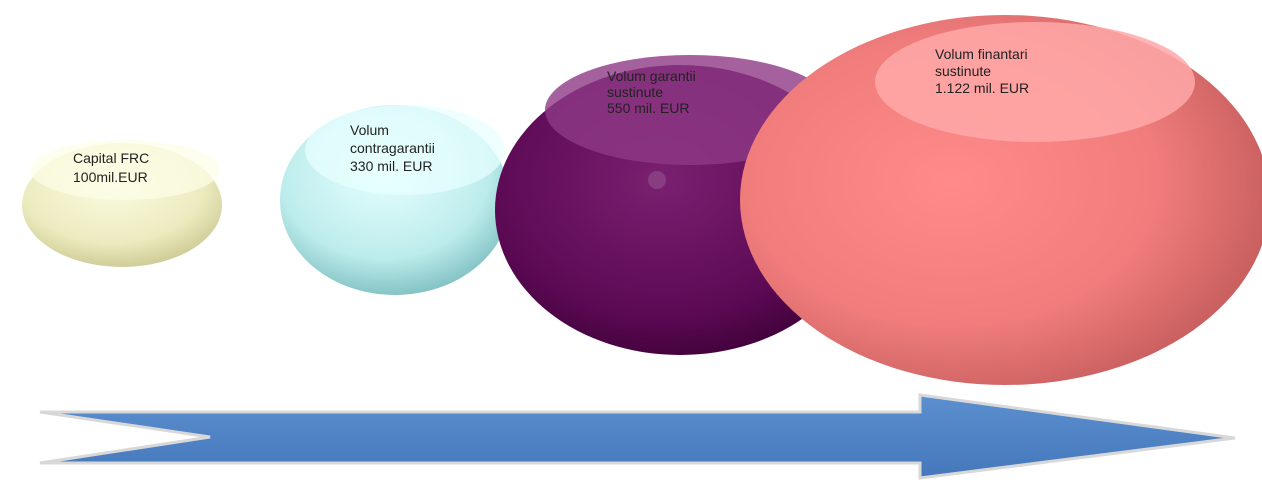 The image size is (1262, 483). Describe the element at coordinates (981, 54) in the screenshot. I see `node-label: Volum finantari` at that location.